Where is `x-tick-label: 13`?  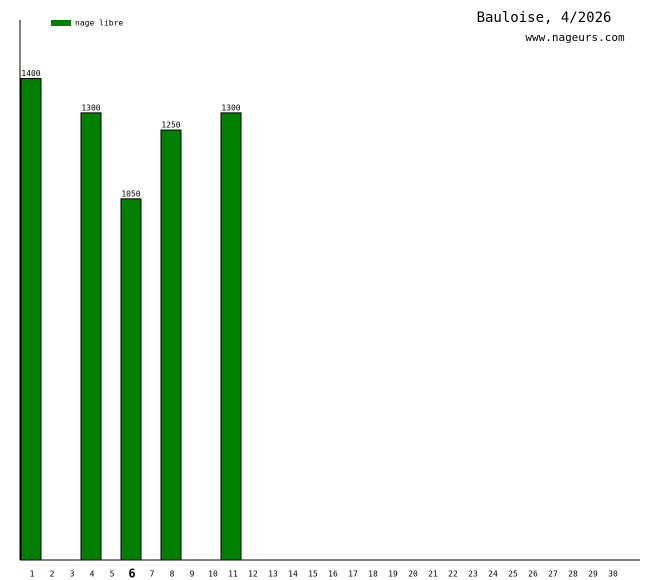
x-tick-label: 13 is located at coordinates (273, 574).